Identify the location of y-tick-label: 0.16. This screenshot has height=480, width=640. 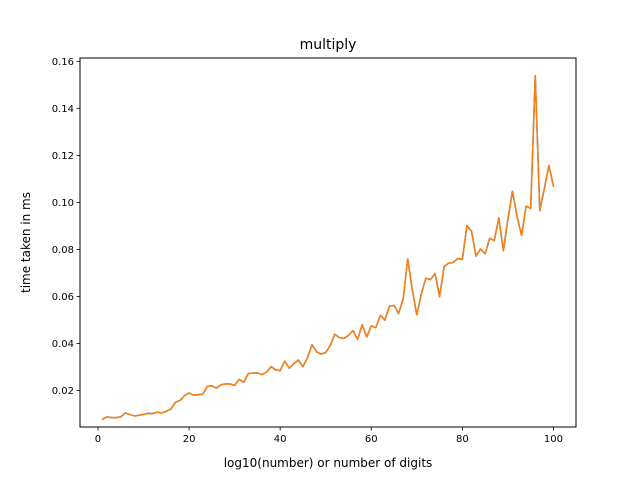
(63, 62).